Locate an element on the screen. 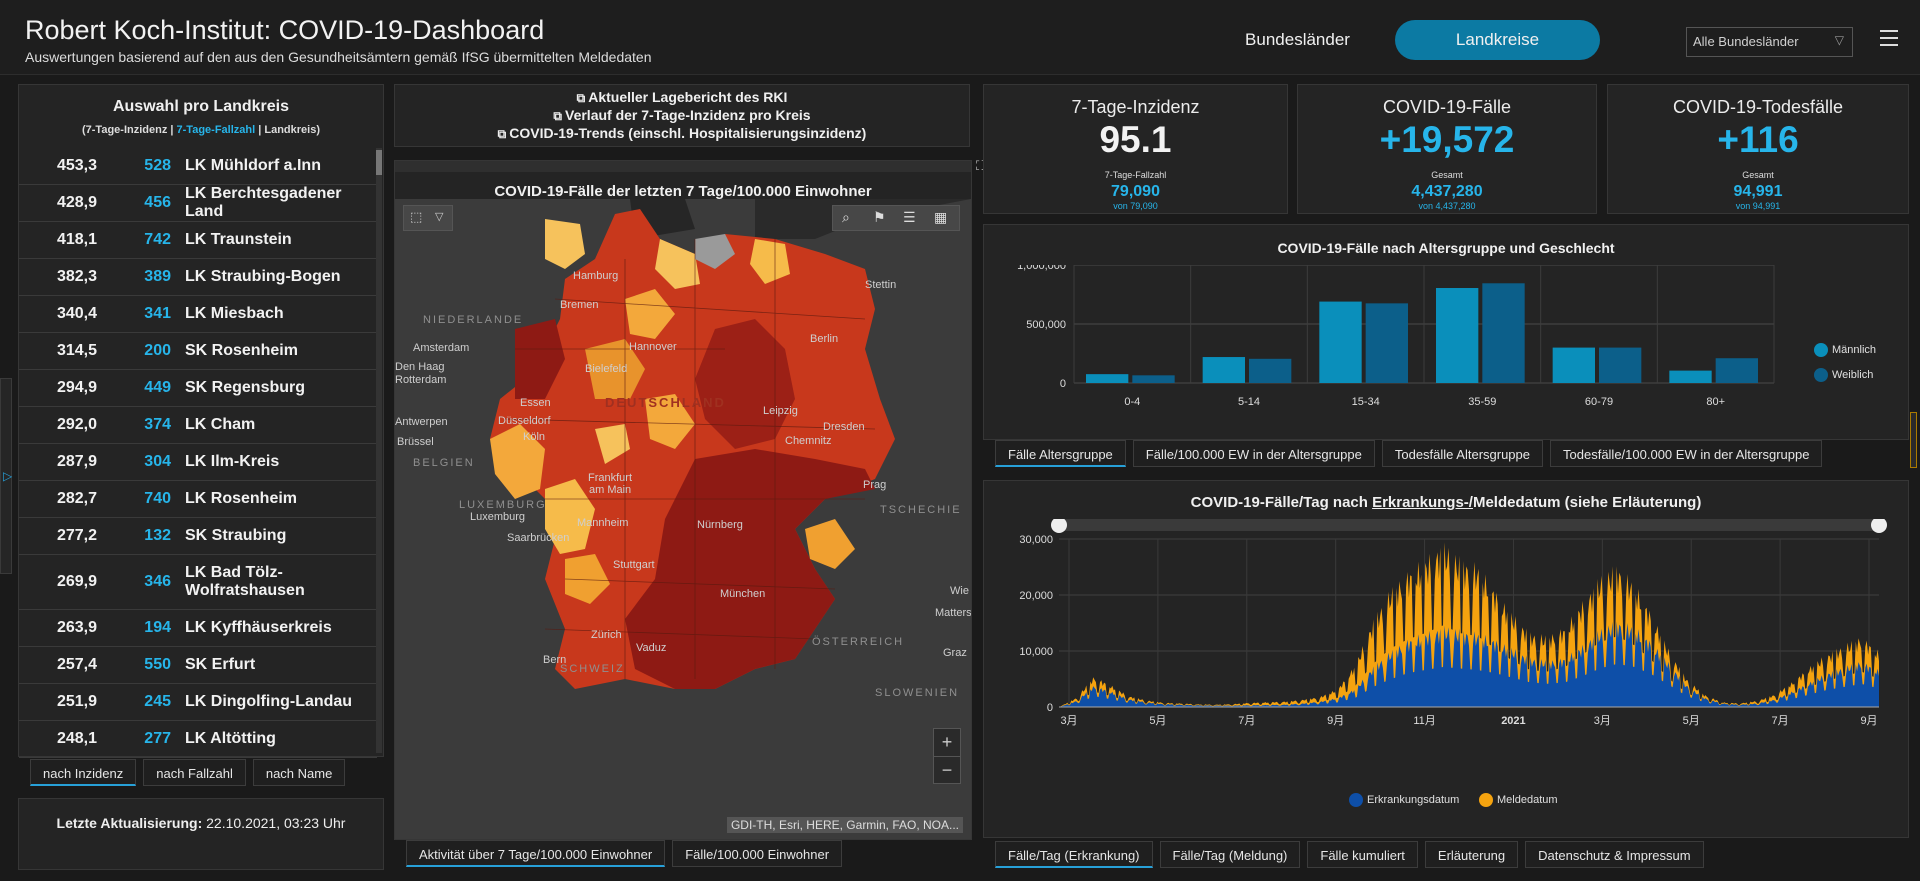 The height and width of the screenshot is (881, 1920). fallzahl-value: 742 is located at coordinates (157, 239).